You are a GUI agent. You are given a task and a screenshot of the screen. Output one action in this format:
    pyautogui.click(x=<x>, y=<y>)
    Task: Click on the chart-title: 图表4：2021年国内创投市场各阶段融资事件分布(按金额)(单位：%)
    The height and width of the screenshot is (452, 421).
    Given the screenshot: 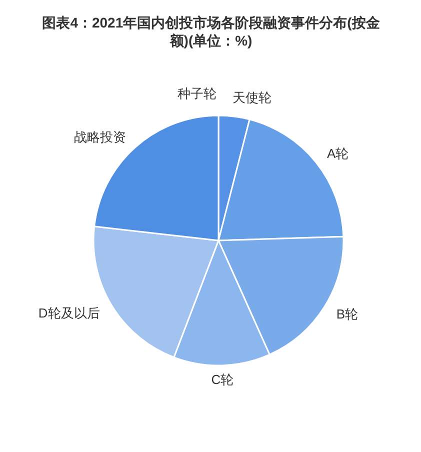 What is the action you would take?
    pyautogui.click(x=211, y=31)
    